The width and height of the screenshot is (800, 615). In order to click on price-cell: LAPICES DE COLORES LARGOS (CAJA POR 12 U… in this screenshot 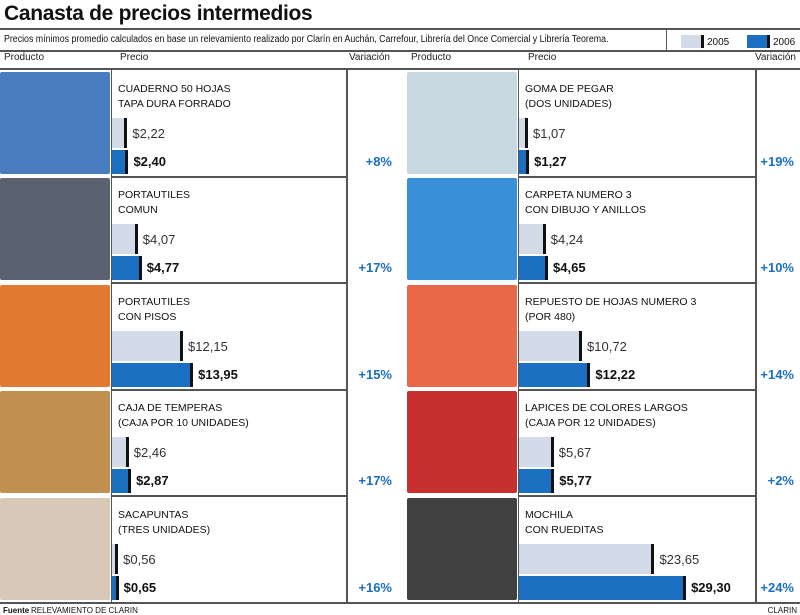, I will do `click(637, 443)`.